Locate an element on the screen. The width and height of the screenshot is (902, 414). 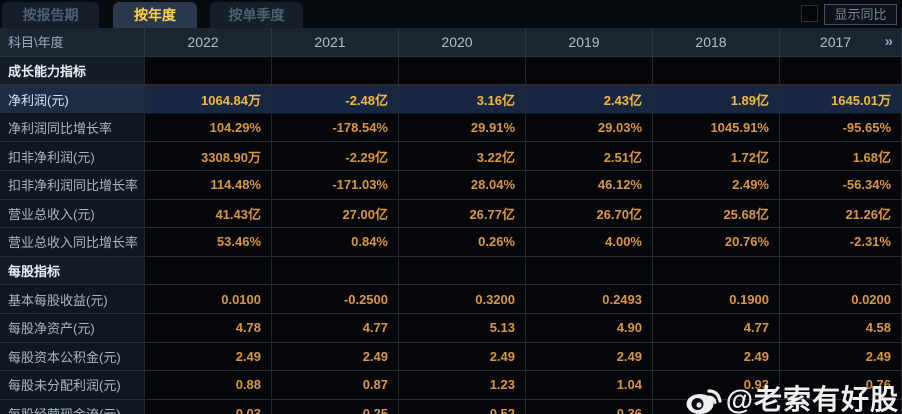
value-cell: 4.00% is located at coordinates (589, 242).